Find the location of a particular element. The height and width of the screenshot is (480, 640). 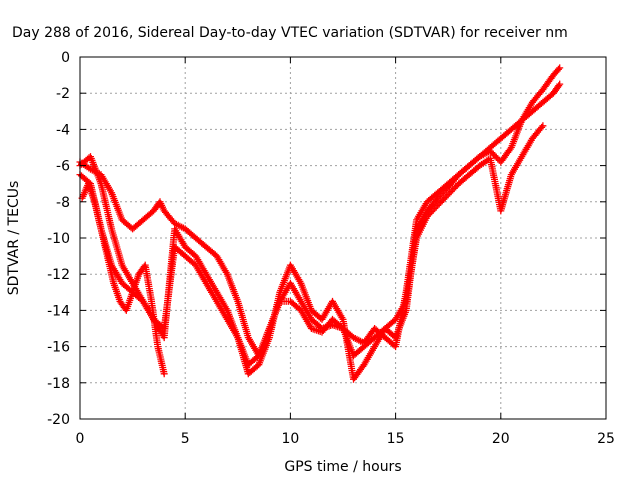

y-tick-label: -8 is located at coordinates (63, 203).